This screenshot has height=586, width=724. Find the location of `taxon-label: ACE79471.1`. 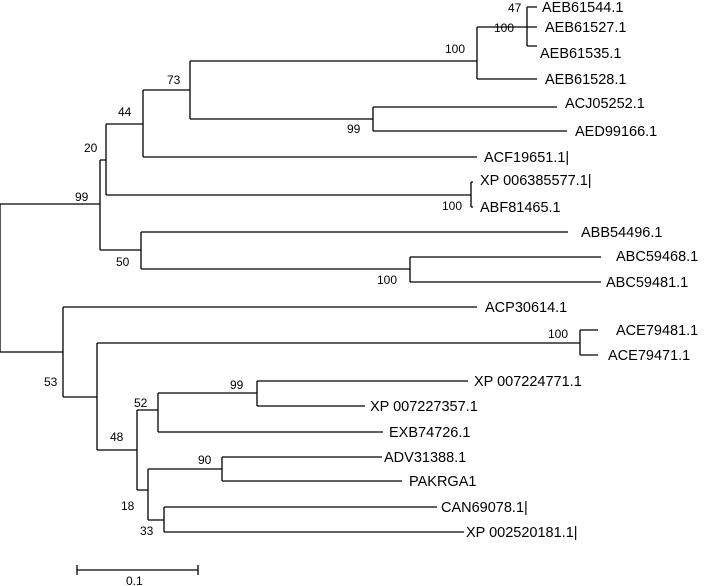

taxon-label: ACE79471.1 is located at coordinates (649, 356).